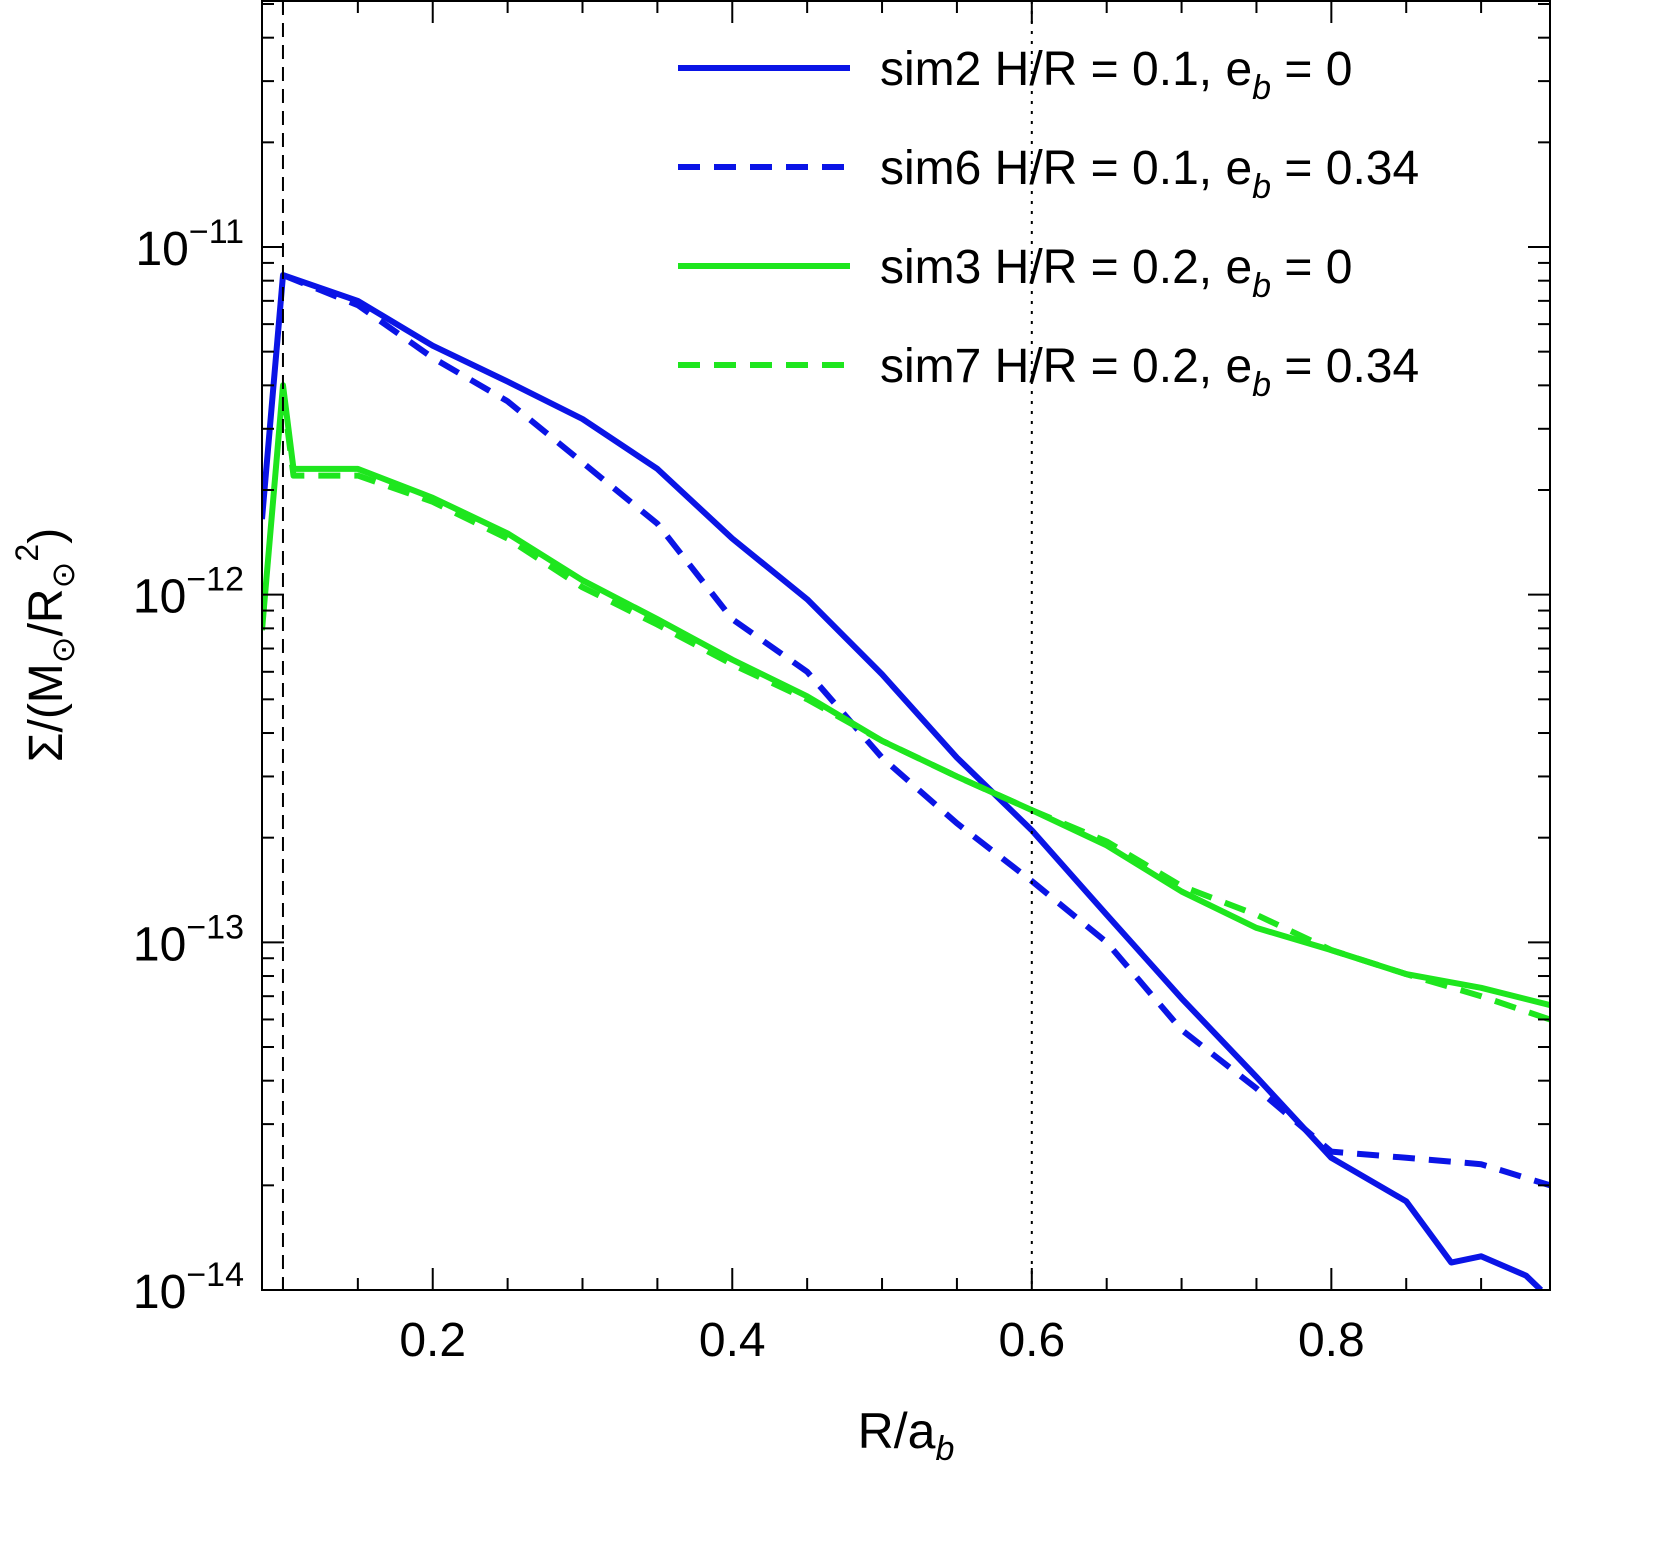 The width and height of the screenshot is (1661, 1552). I want to click on legend-item-1: sim2 H/R = 0.1, eb = 0, so click(1015, 75).